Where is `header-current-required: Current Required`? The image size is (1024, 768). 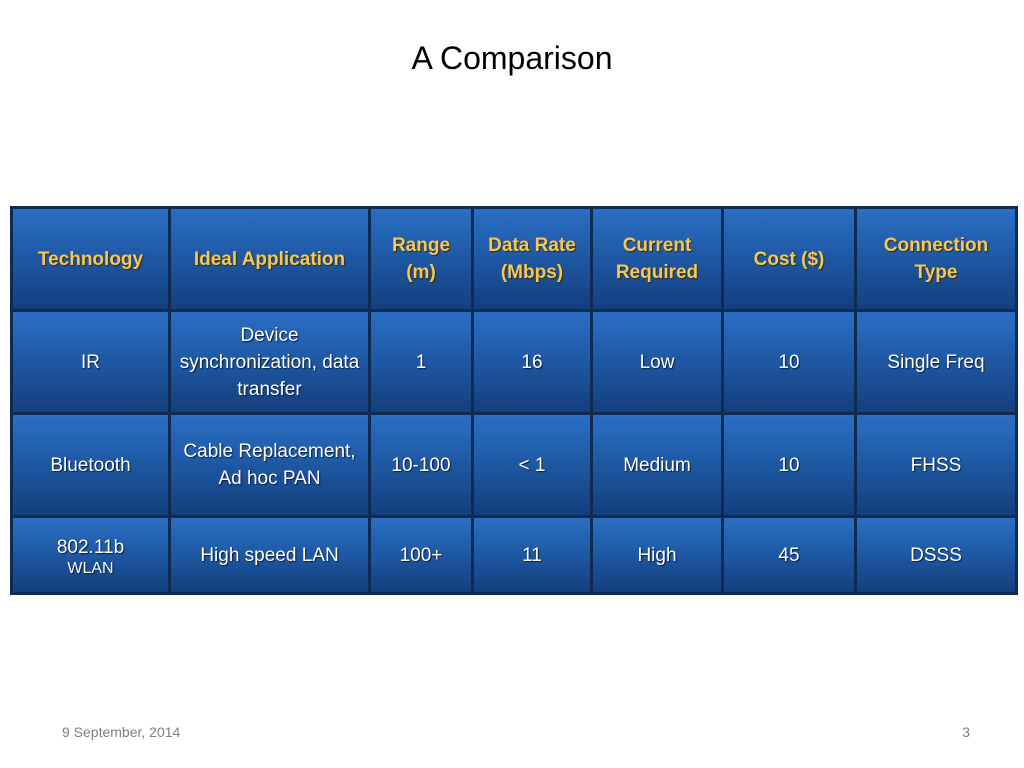
header-current-required: Current Required is located at coordinates (657, 259).